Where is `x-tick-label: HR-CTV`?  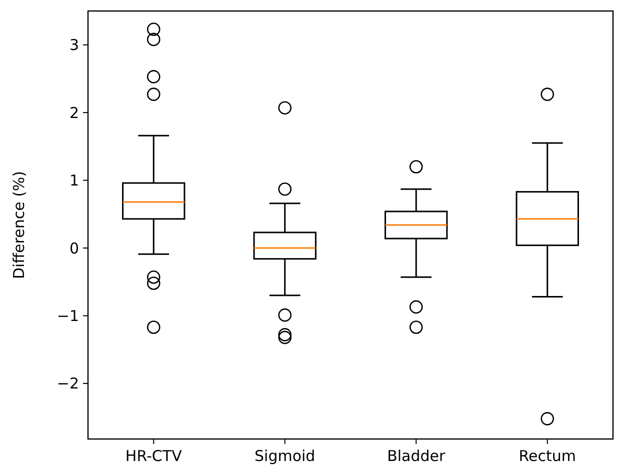
x-tick-label: HR-CTV is located at coordinates (154, 456).